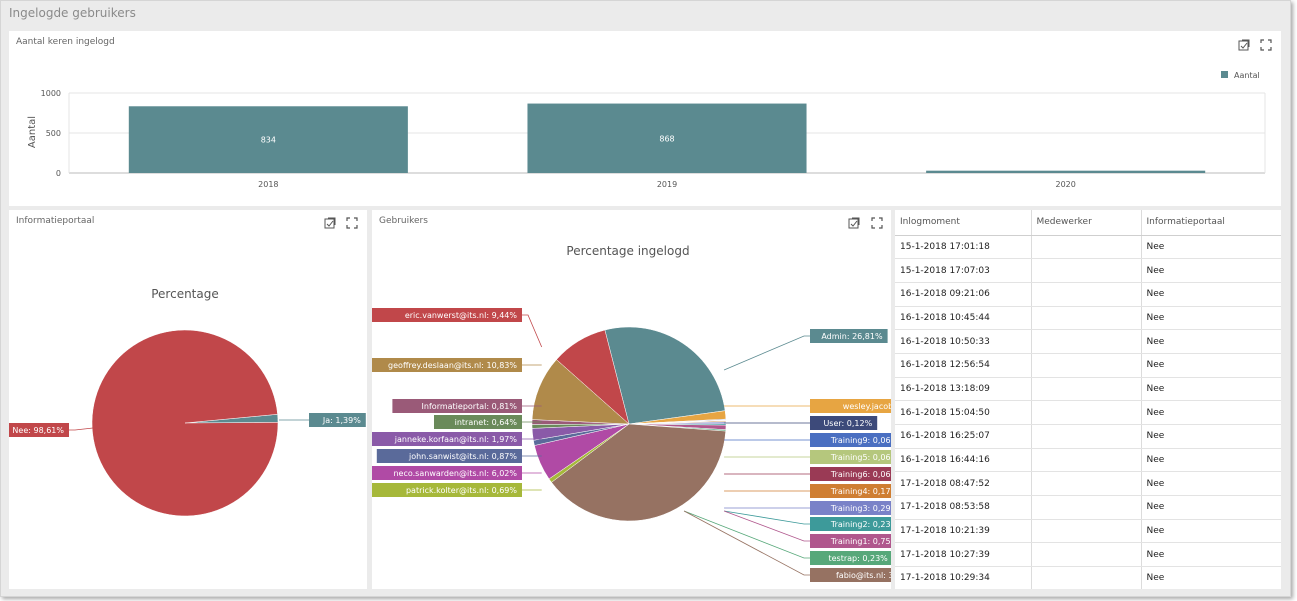 The height and width of the screenshot is (601, 1297). I want to click on column-header: Informatieportaal, so click(1211, 223).